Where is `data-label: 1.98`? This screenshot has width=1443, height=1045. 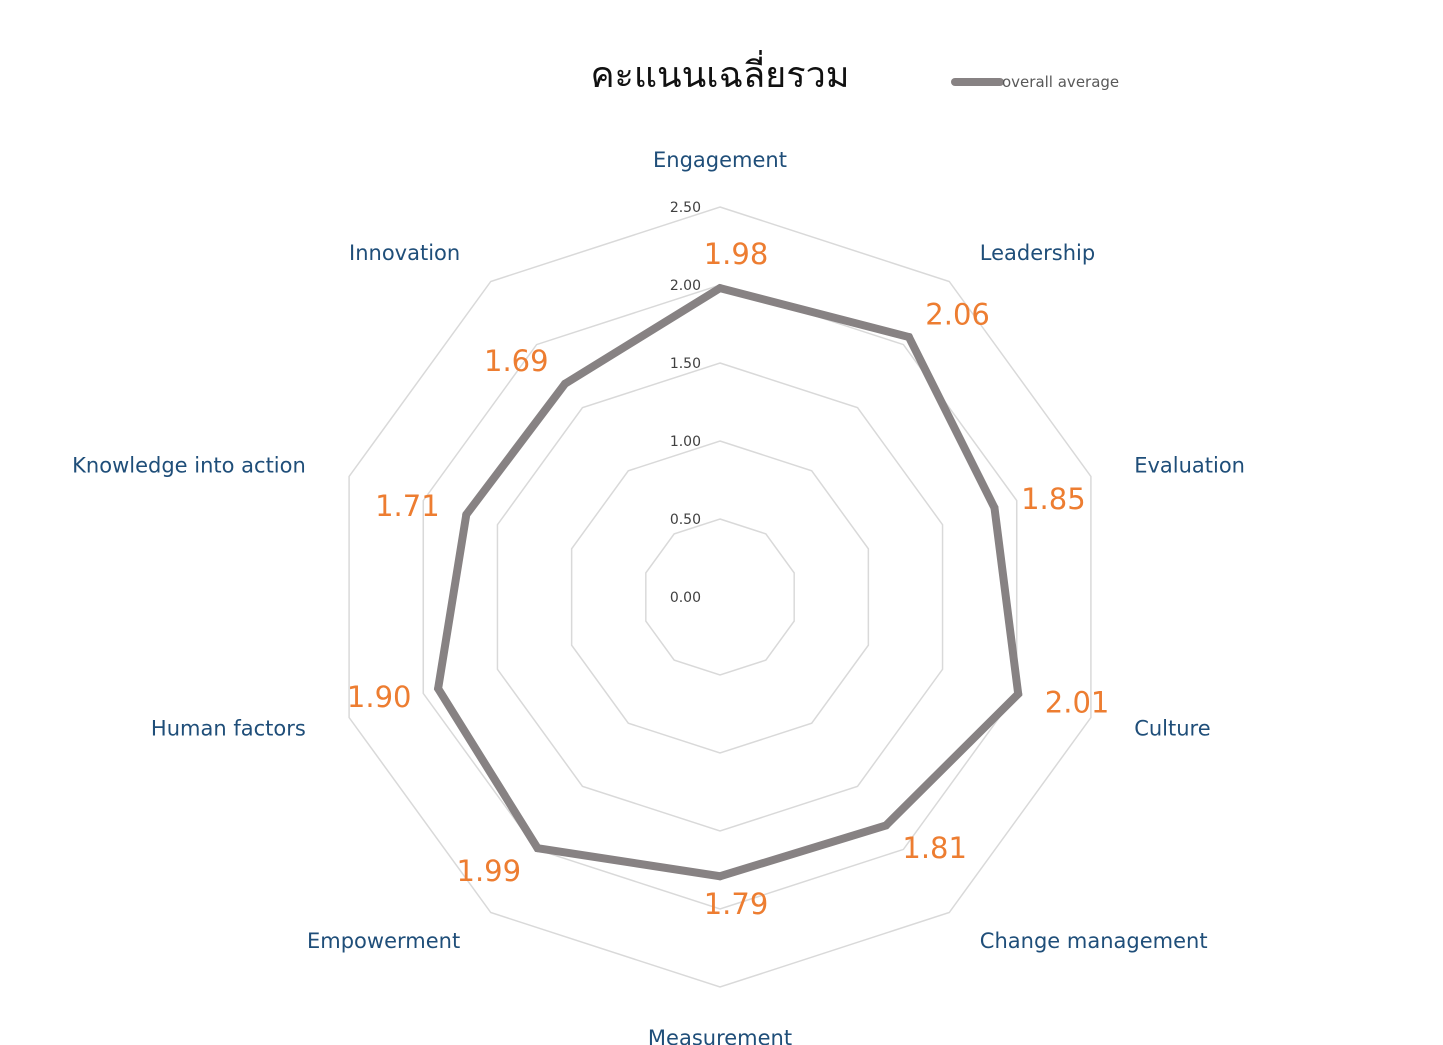 data-label: 1.98 is located at coordinates (736, 254).